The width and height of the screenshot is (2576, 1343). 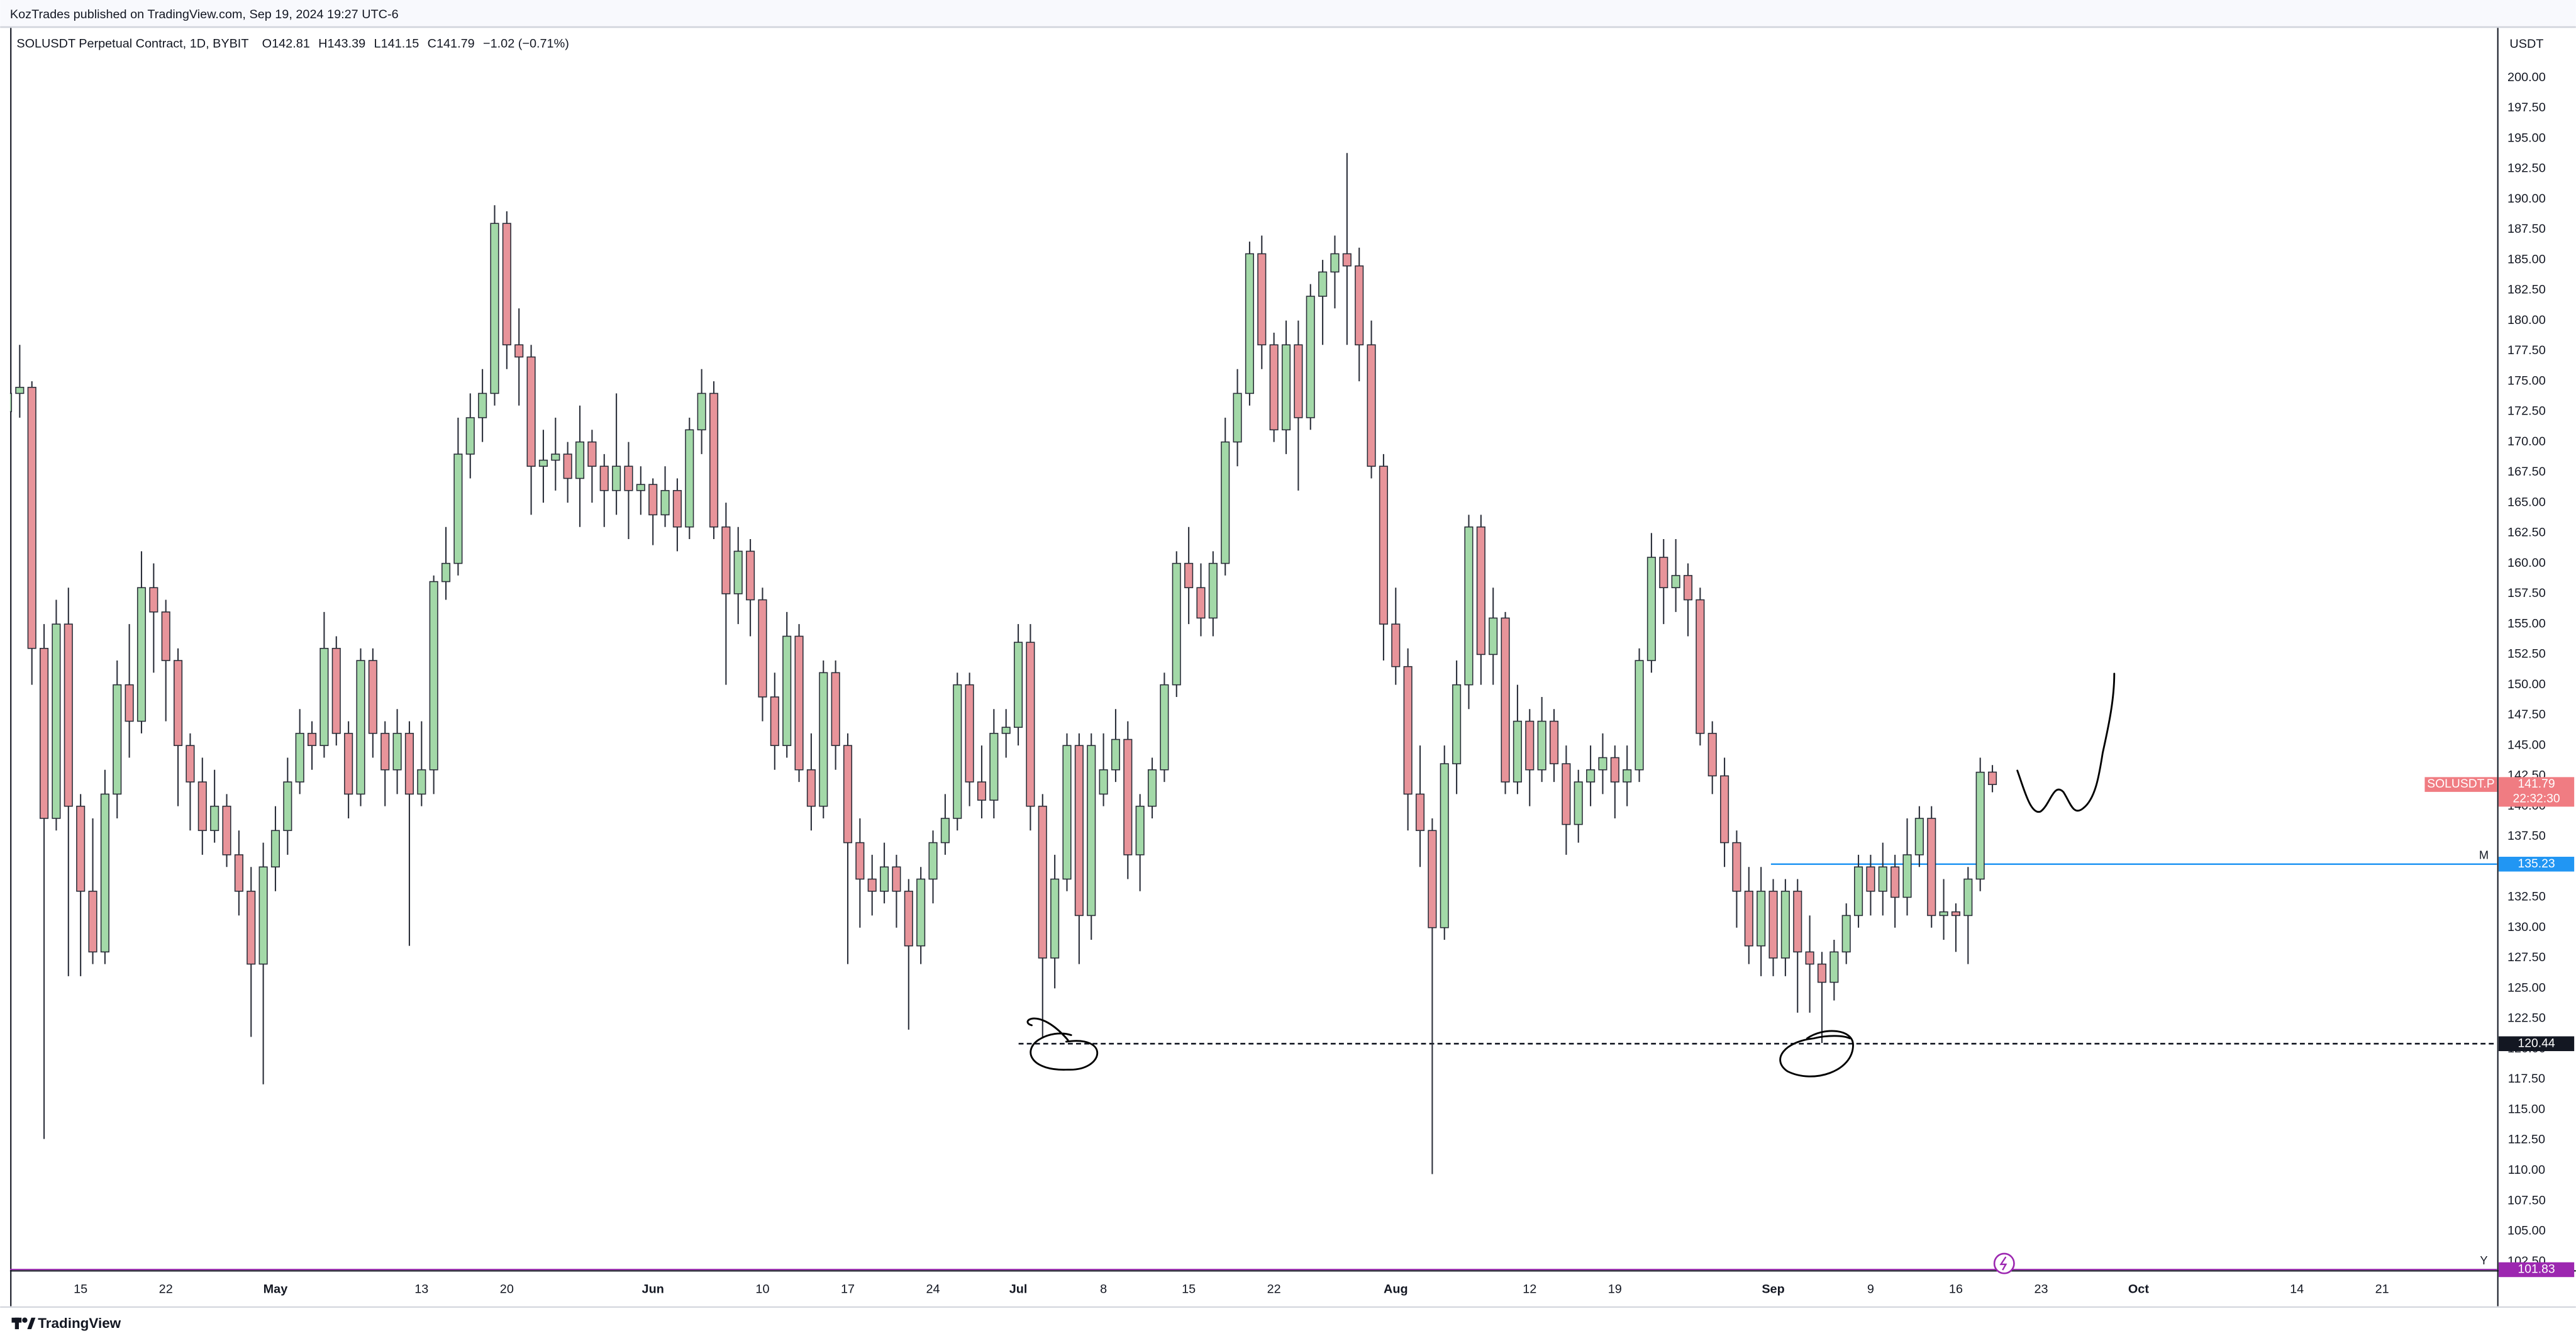 I want to click on y-tick-label: 162.50, so click(x=2526, y=533).